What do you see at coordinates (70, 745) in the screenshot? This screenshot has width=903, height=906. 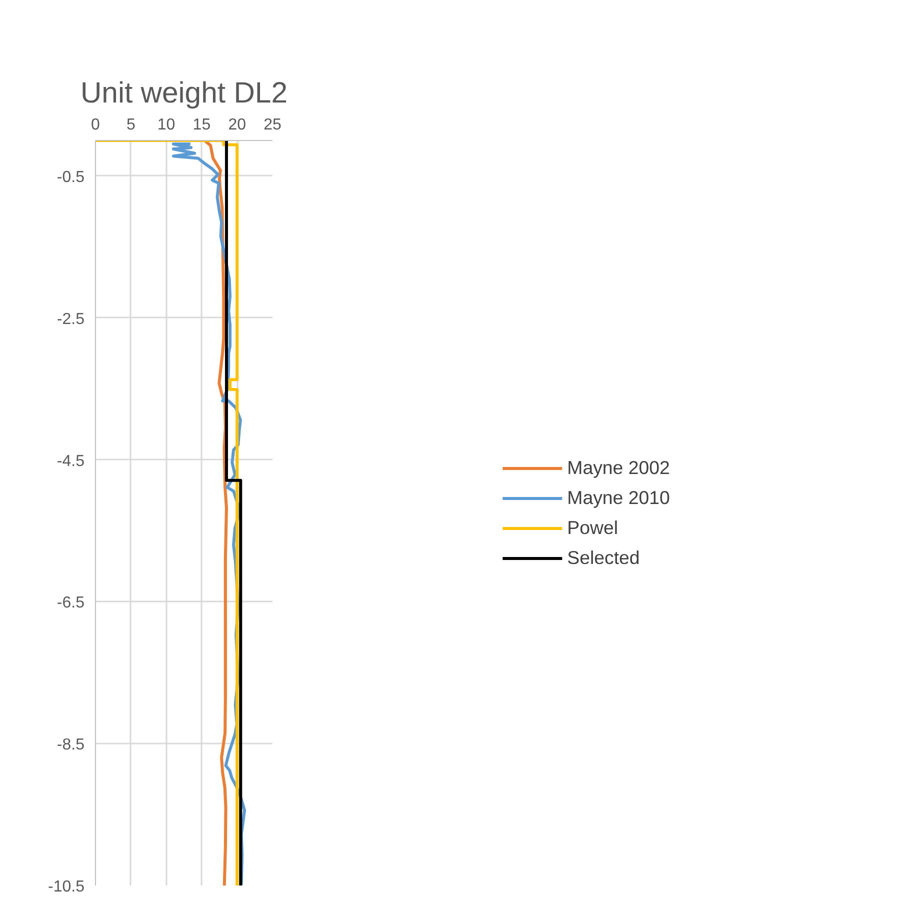 I see `y-tick-label: -8.5` at bounding box center [70, 745].